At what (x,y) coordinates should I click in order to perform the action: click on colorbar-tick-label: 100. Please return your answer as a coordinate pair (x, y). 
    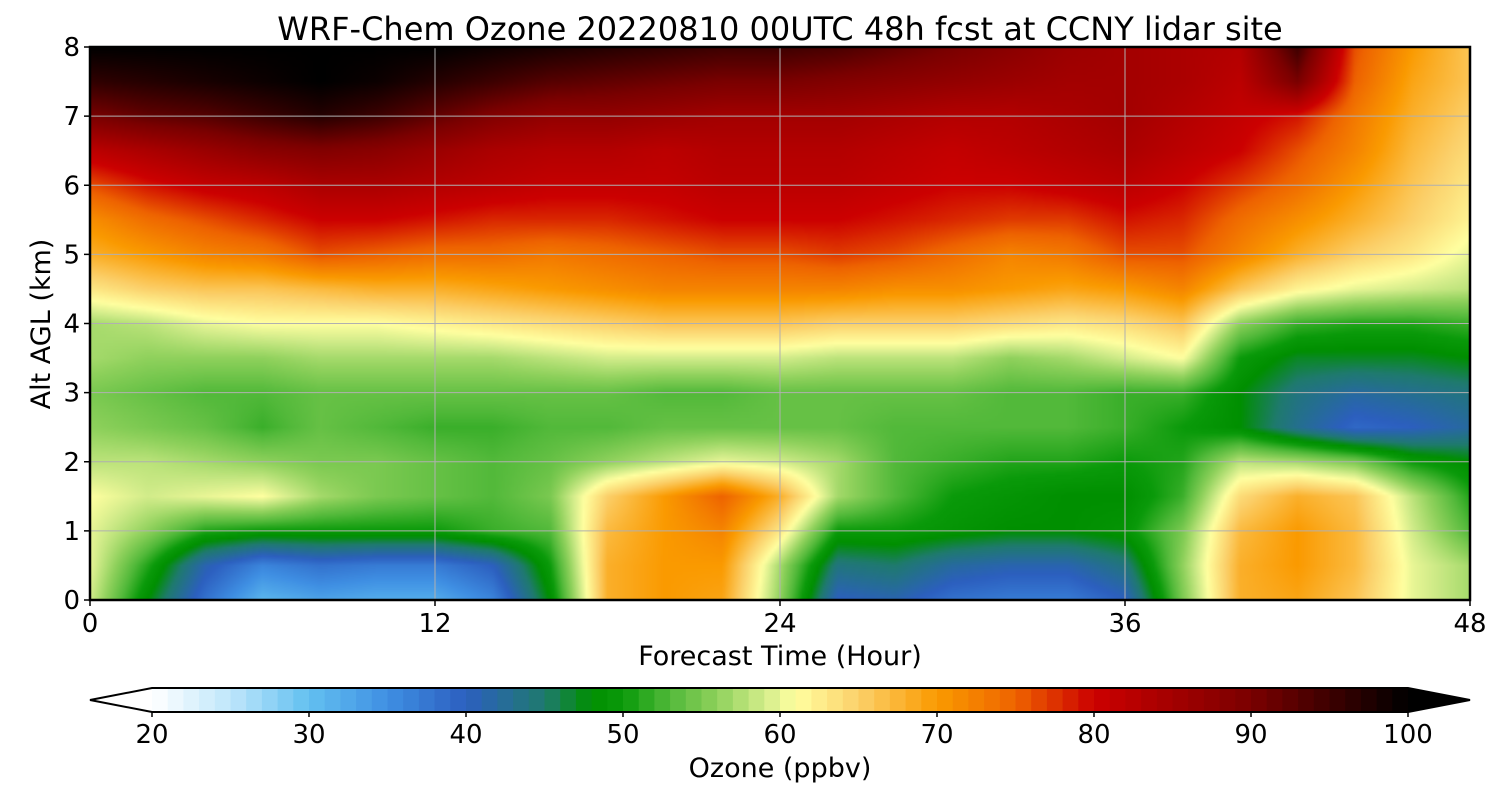
    Looking at the image, I should click on (1408, 735).